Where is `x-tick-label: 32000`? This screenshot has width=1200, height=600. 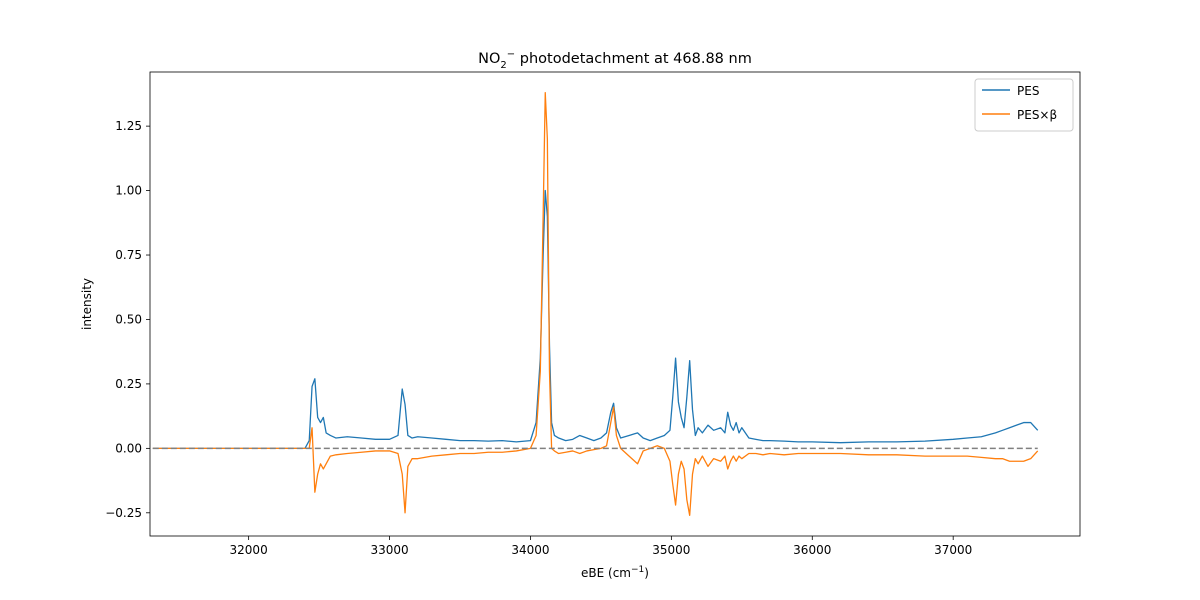 x-tick-label: 32000 is located at coordinates (249, 550).